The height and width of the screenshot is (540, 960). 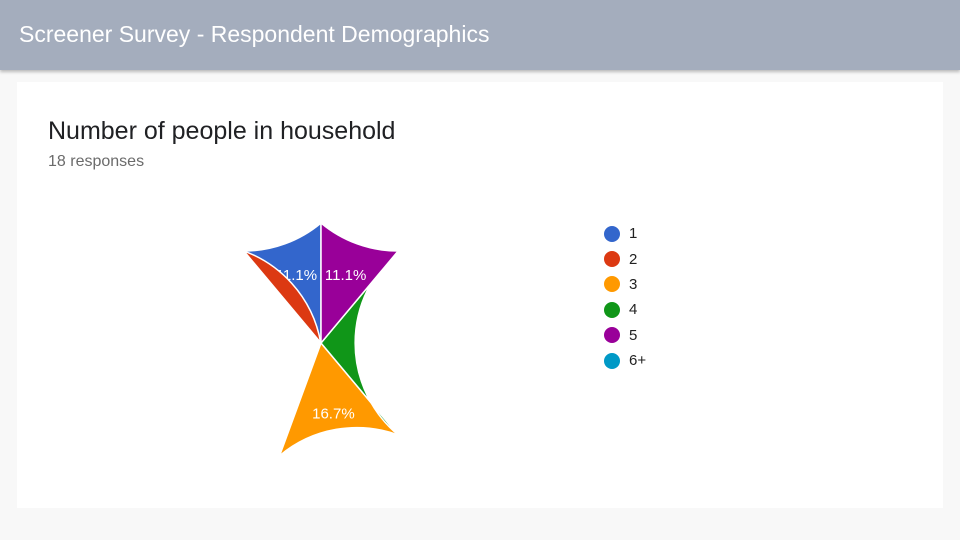 I want to click on legend-item-4: 4, so click(x=625, y=309).